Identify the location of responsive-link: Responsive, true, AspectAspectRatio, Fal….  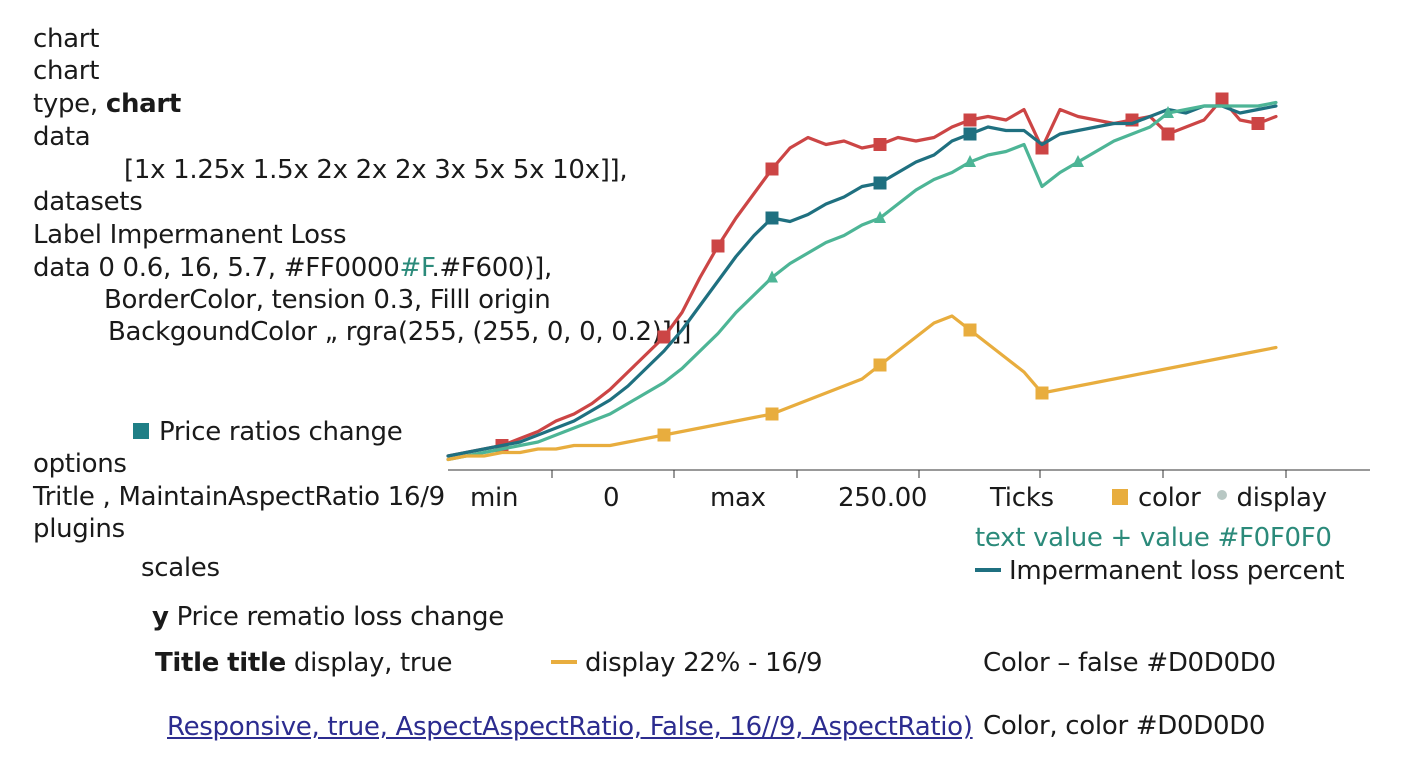
(570, 727).